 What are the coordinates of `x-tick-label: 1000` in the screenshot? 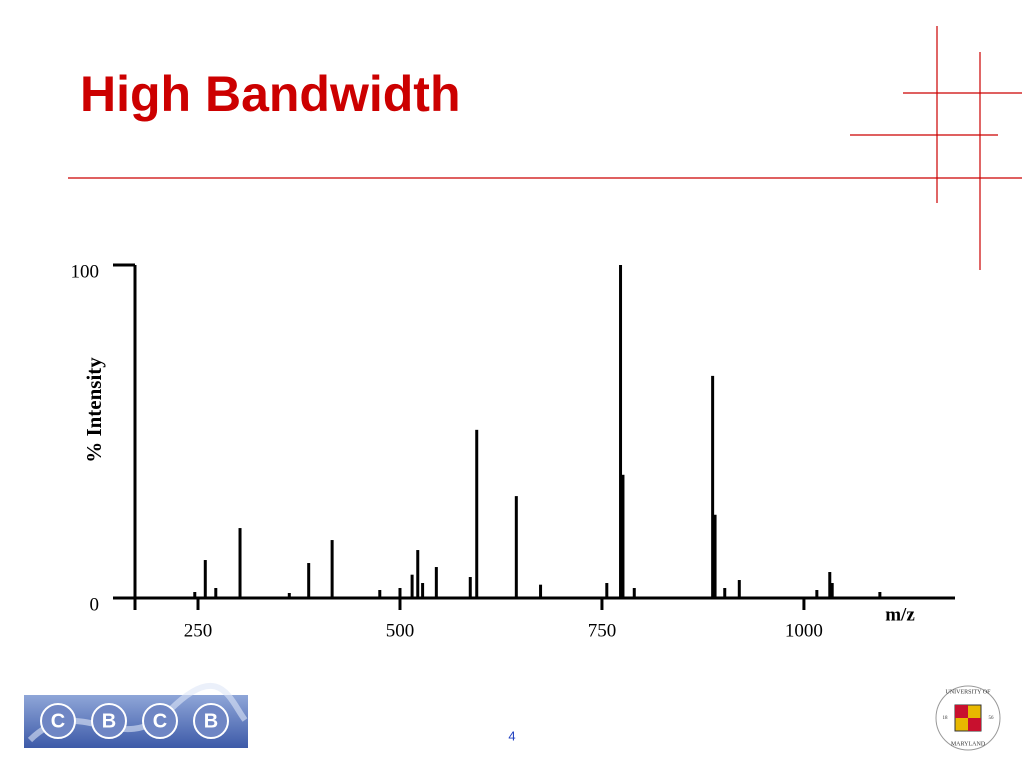 It's located at (804, 630).